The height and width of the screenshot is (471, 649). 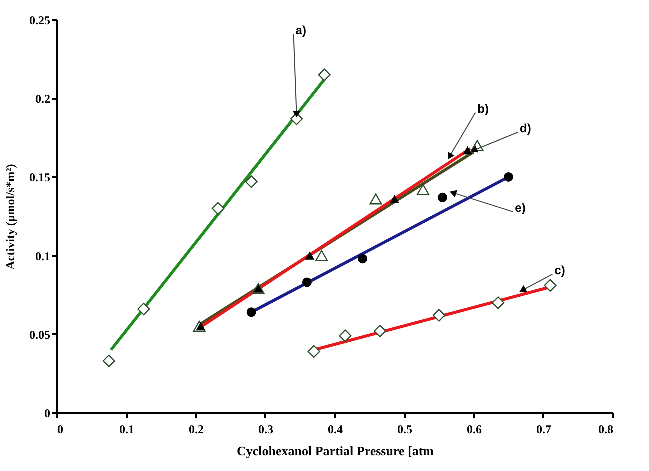 I want to click on y-tick-label: 0, so click(x=47, y=413).